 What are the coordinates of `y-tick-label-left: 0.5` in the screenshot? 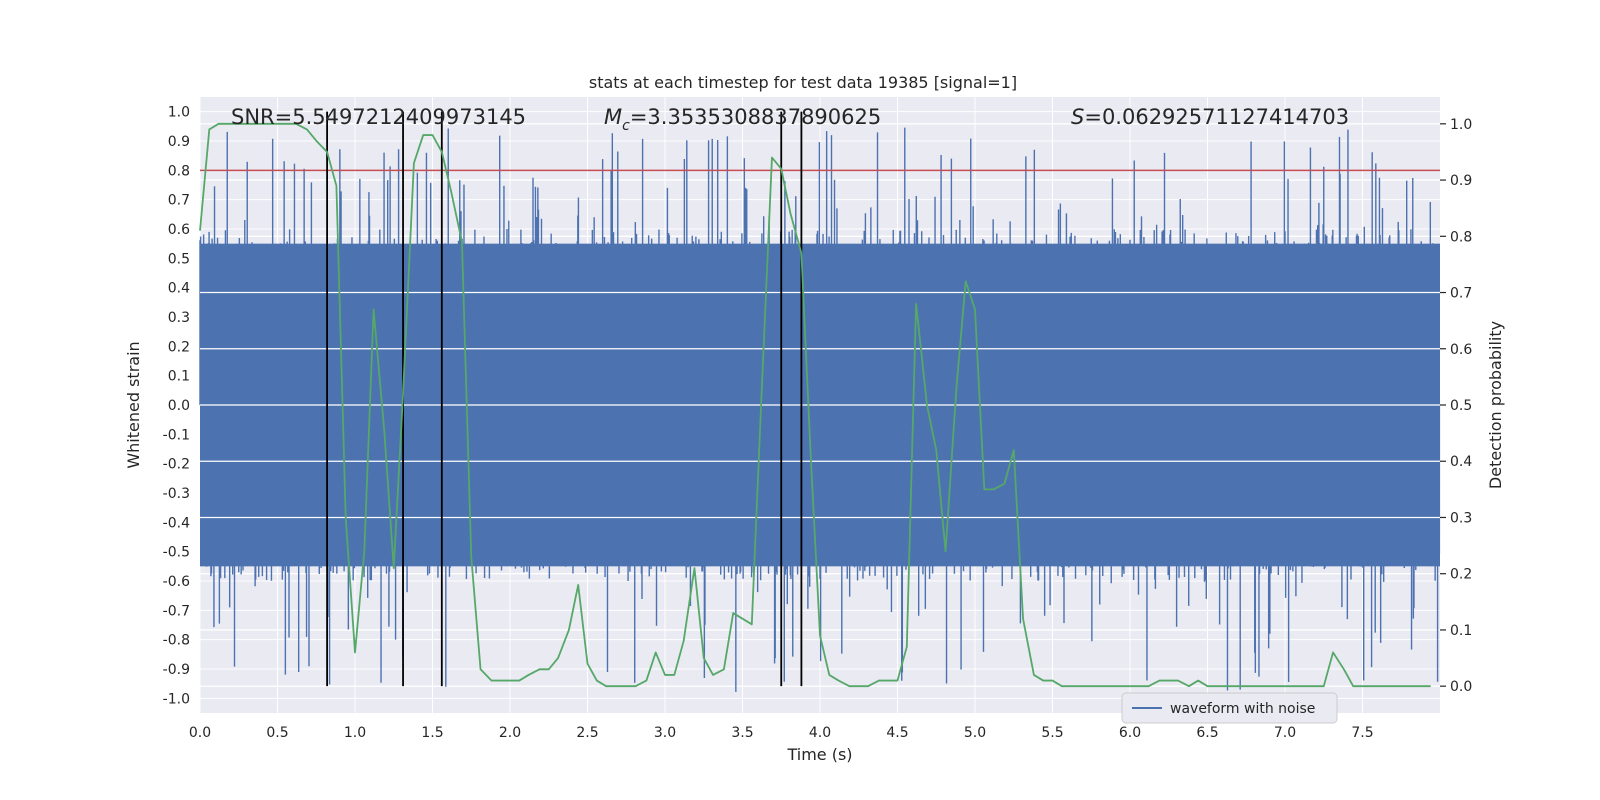 It's located at (179, 259).